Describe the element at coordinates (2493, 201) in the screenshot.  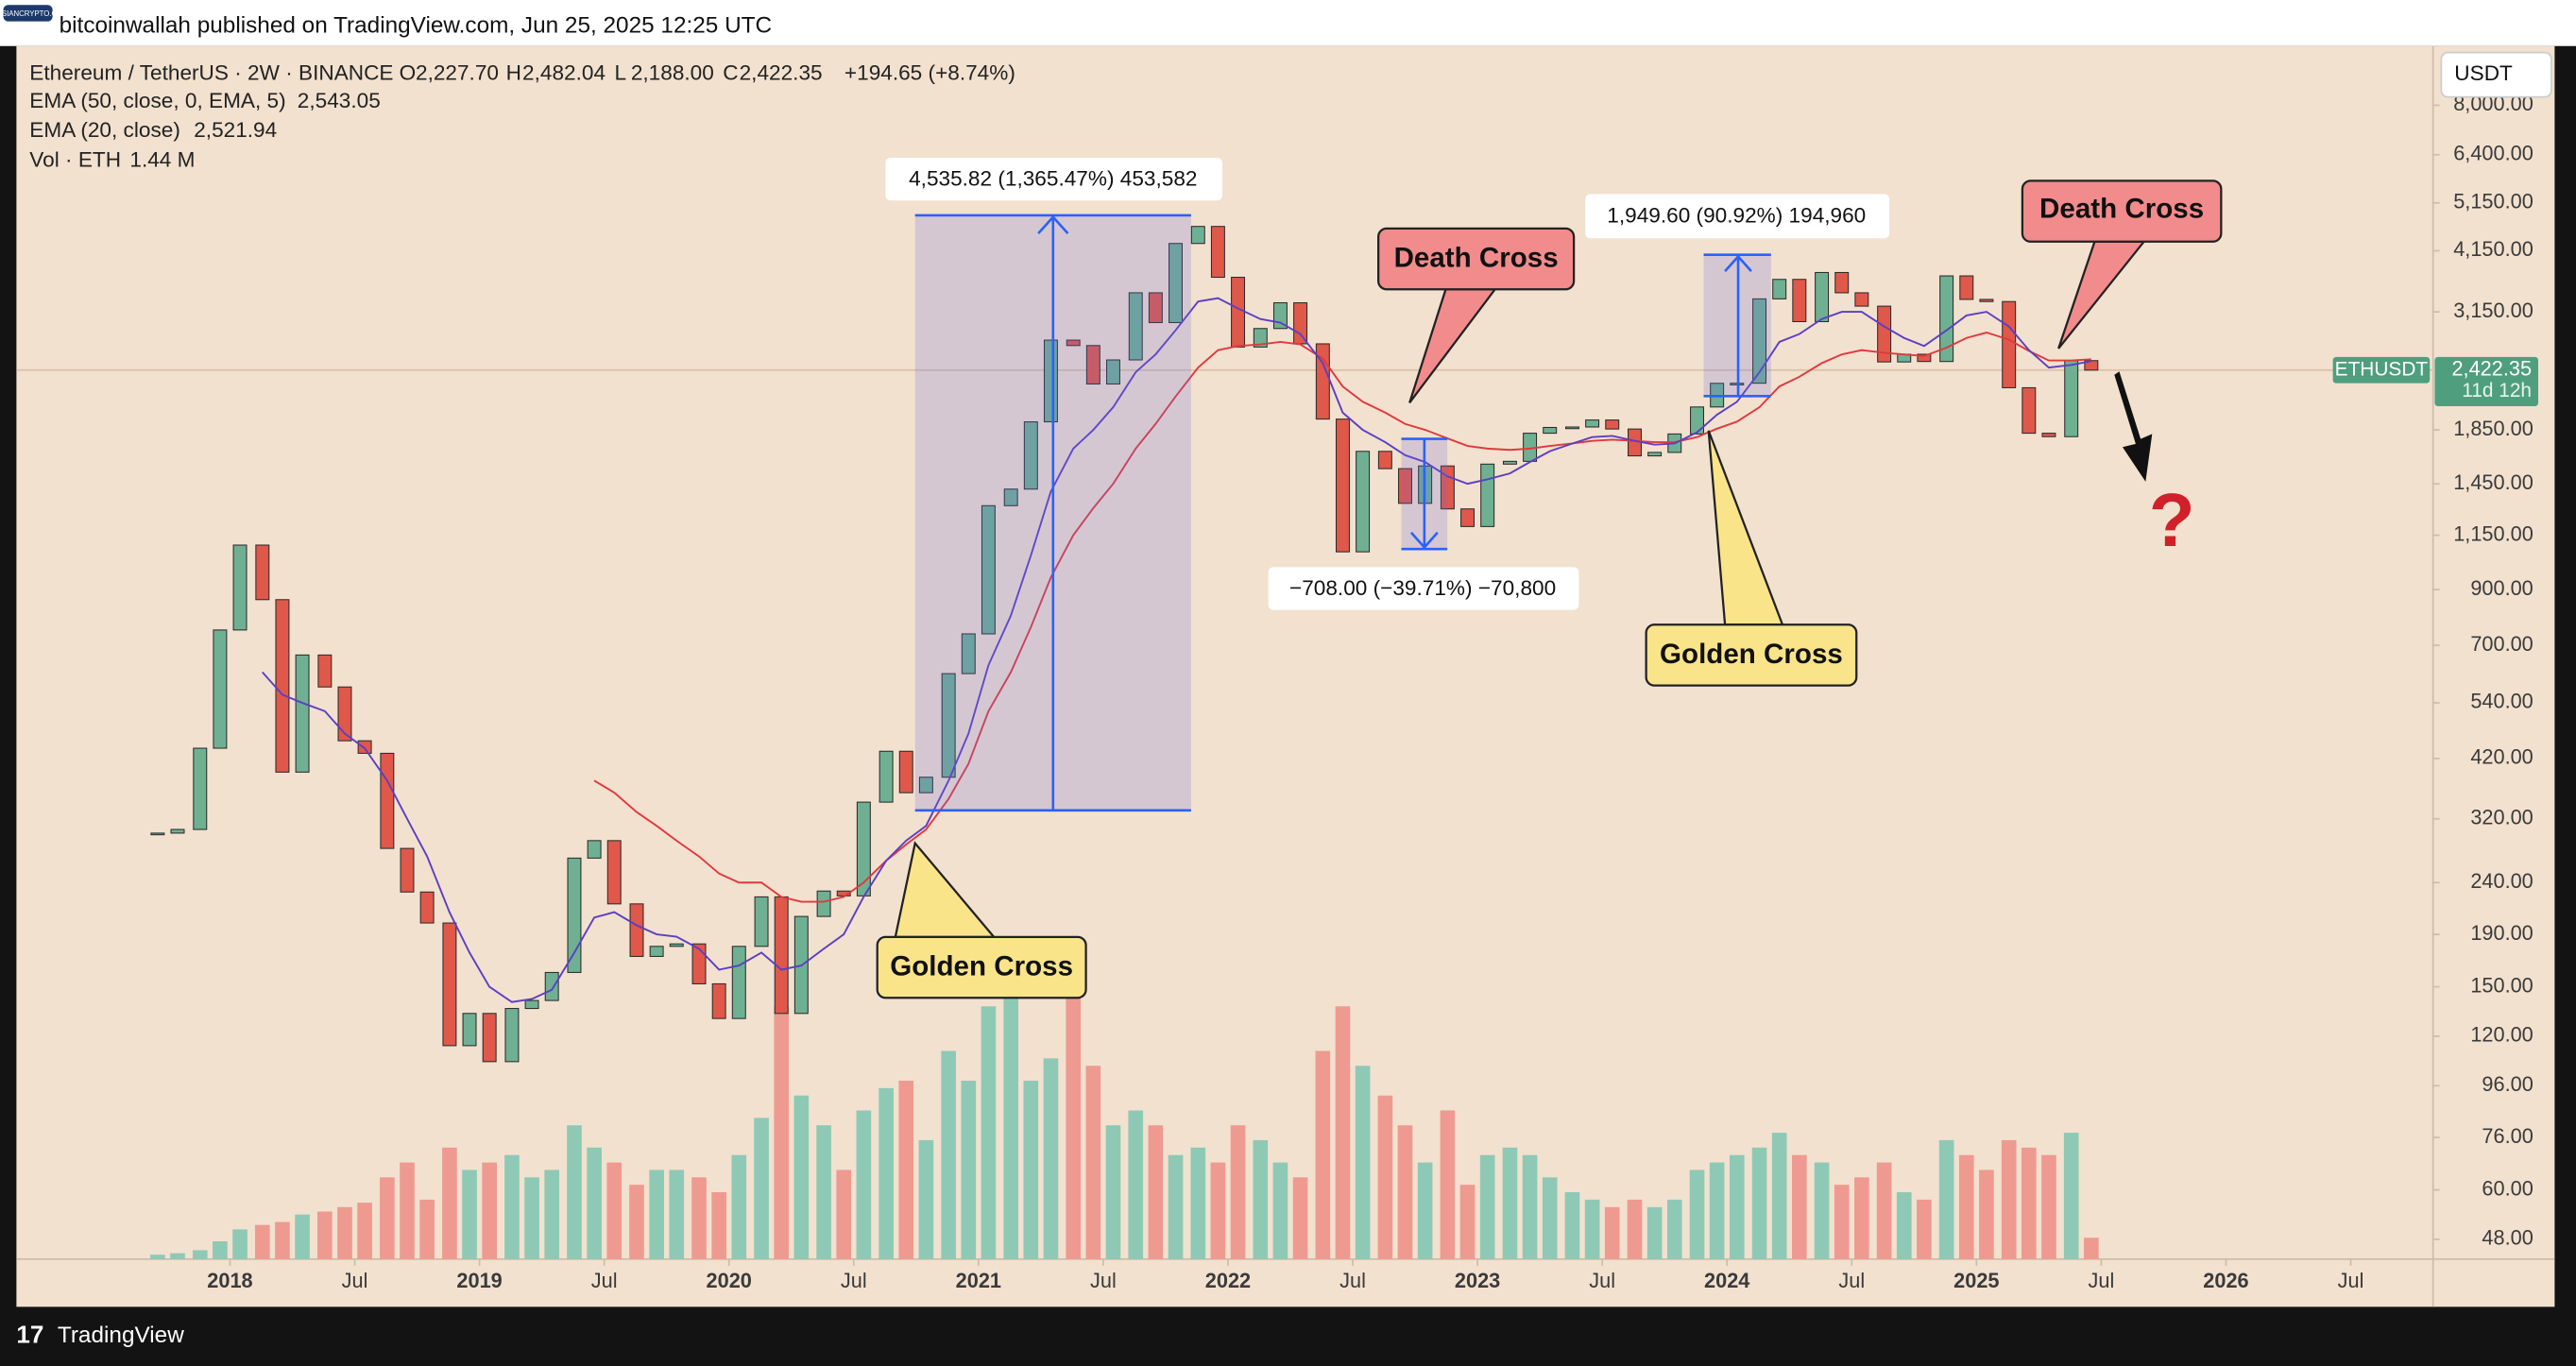
I see `y-tick-label: 5,150.00` at that location.